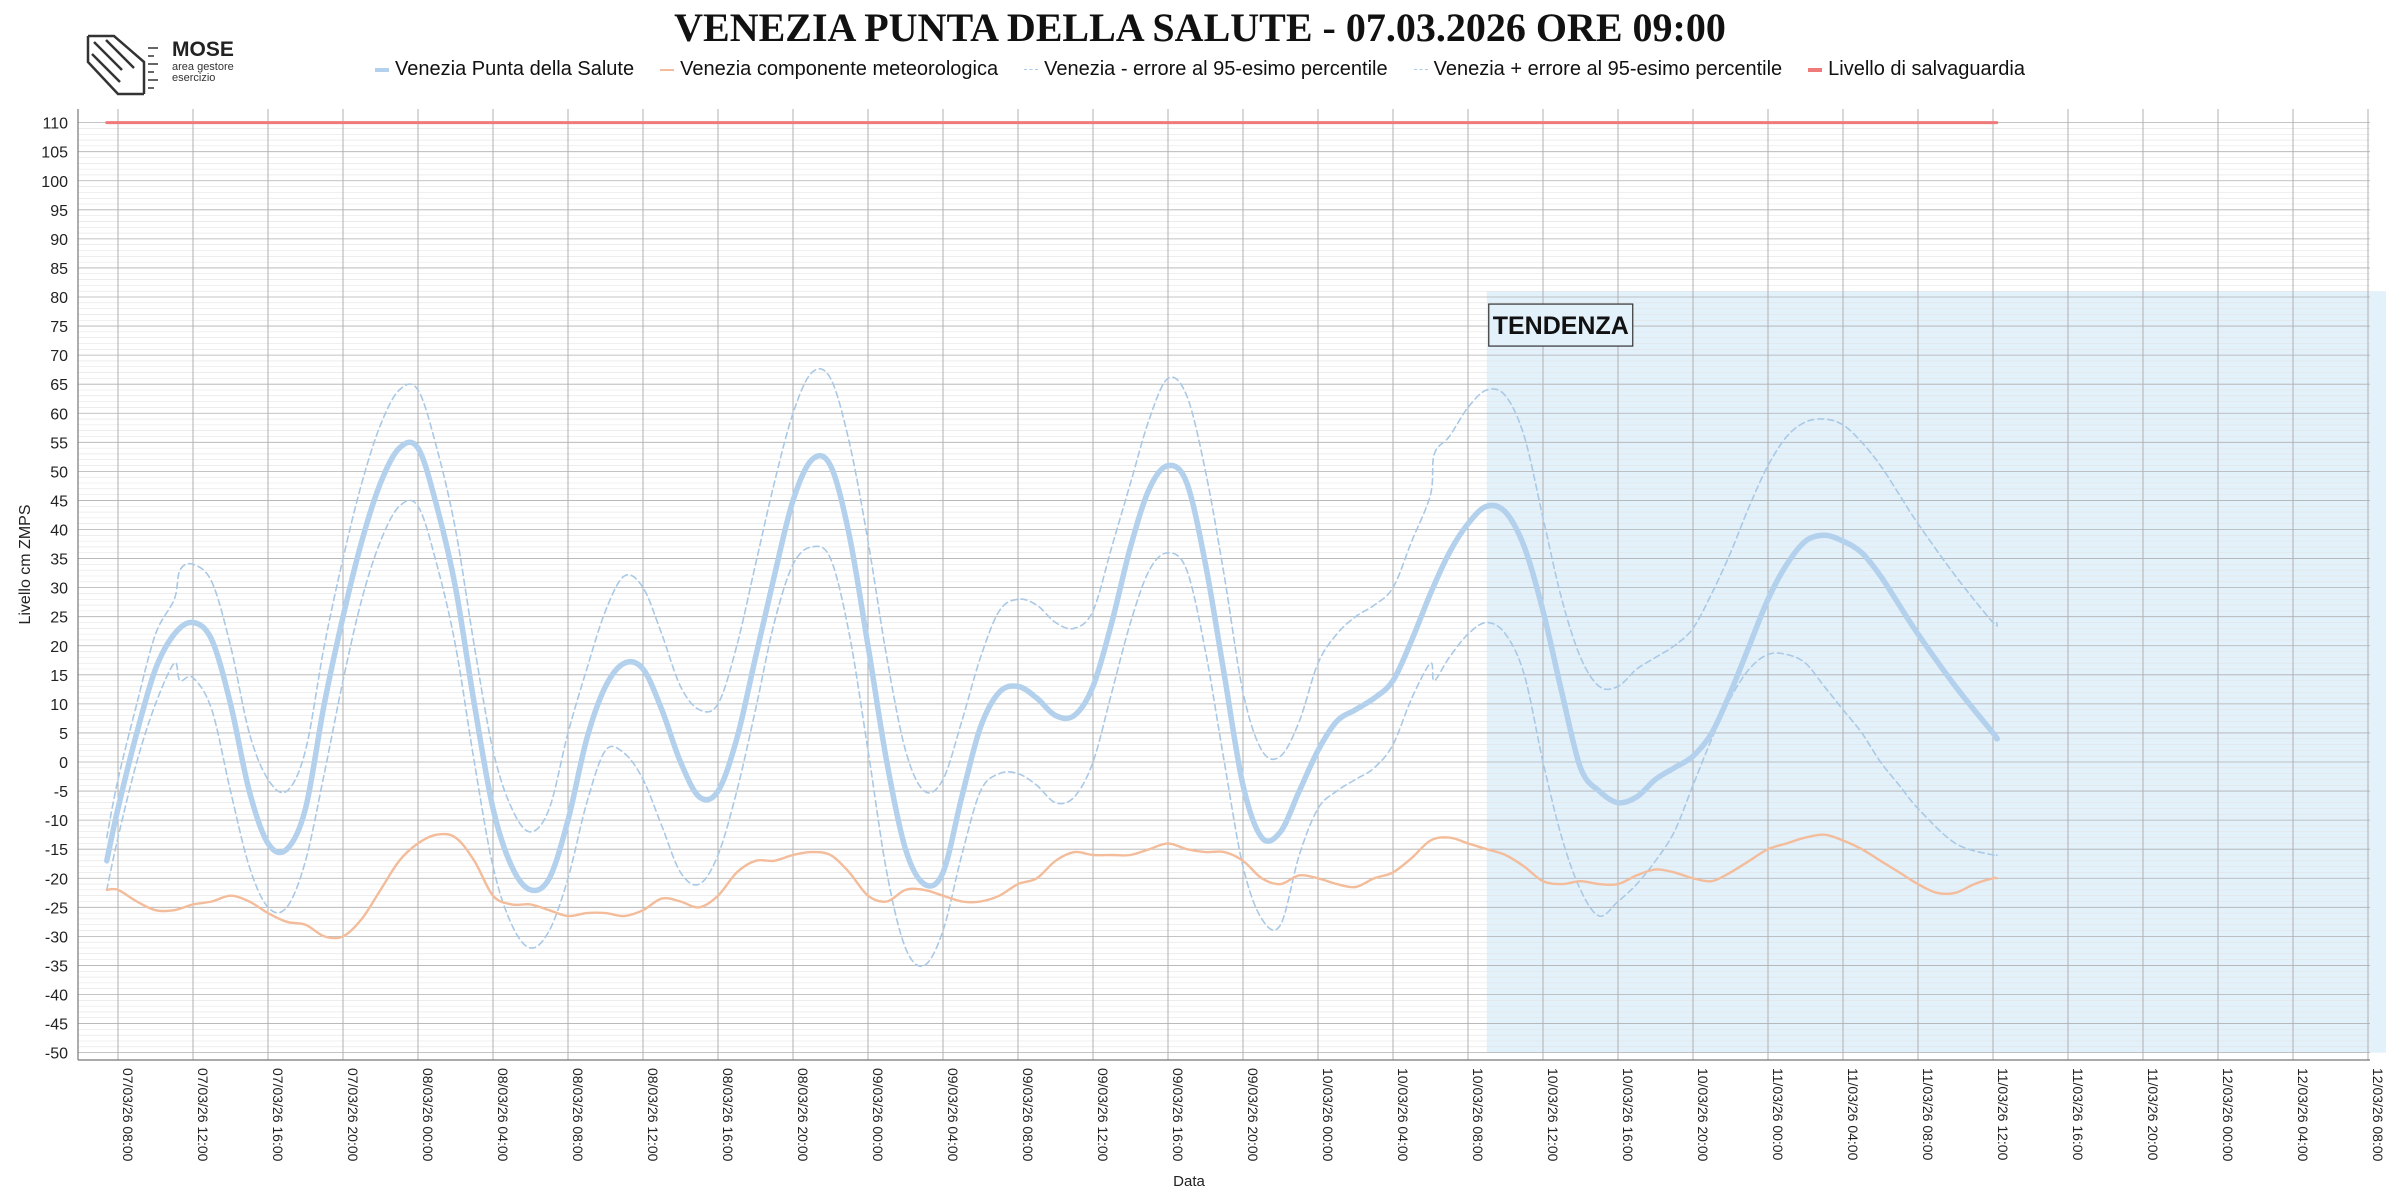 This screenshot has width=2400, height=1200. I want to click on legend-label-err-plus: Venezia + errore al 95-esimo percentile, so click(1608, 69).